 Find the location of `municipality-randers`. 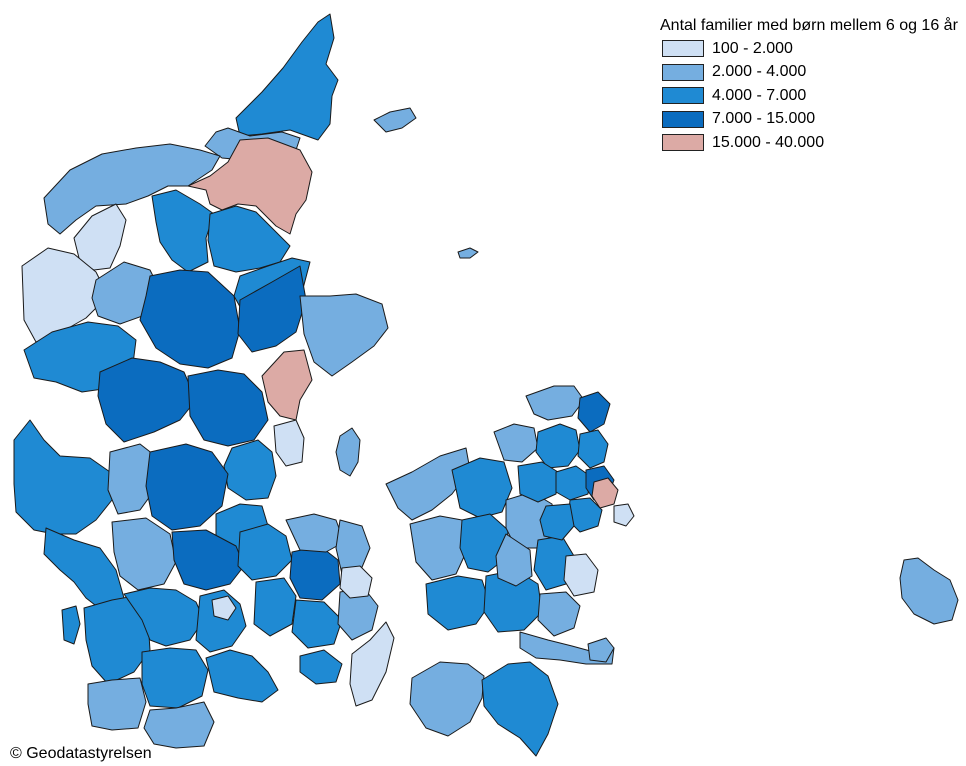

municipality-randers is located at coordinates (272, 309).